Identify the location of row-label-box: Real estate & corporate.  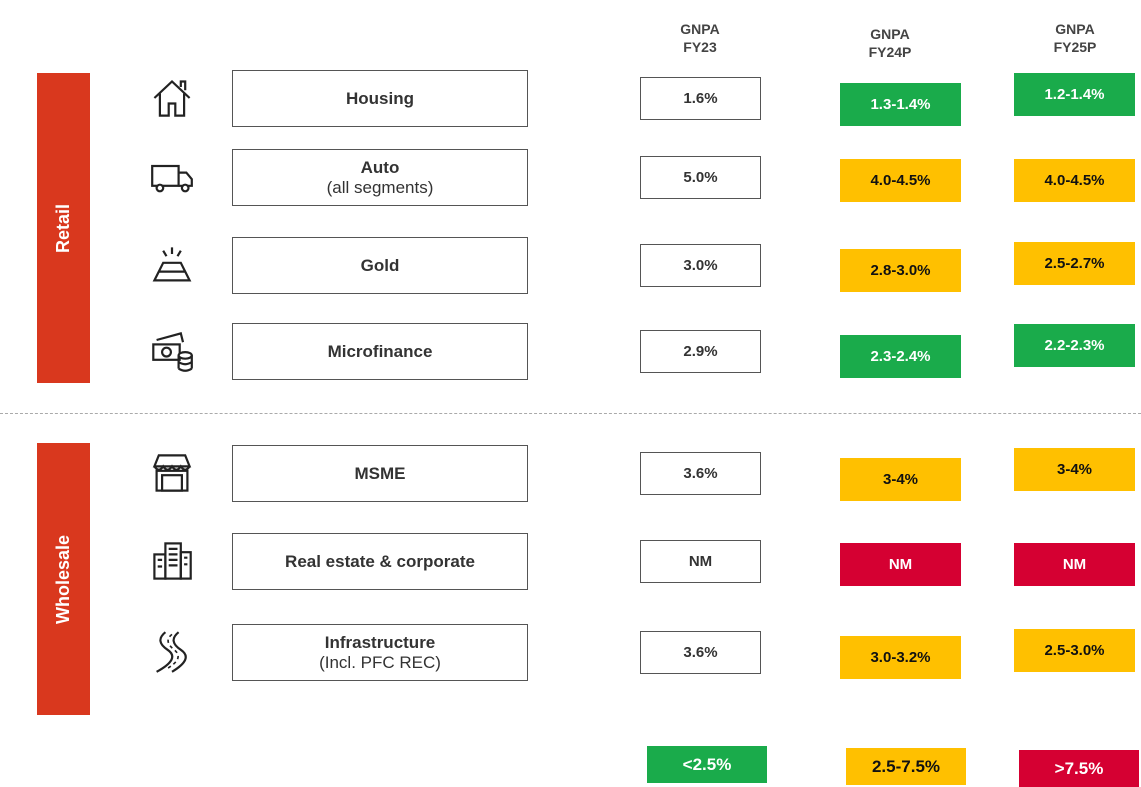
(380, 561).